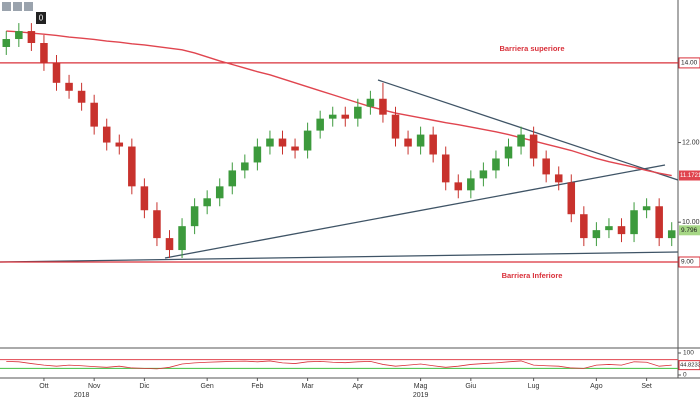 Image resolution: width=700 pixels, height=400 pixels. Describe the element at coordinates (144, 386) in the screenshot. I see `x-tick-label: Dic` at that location.